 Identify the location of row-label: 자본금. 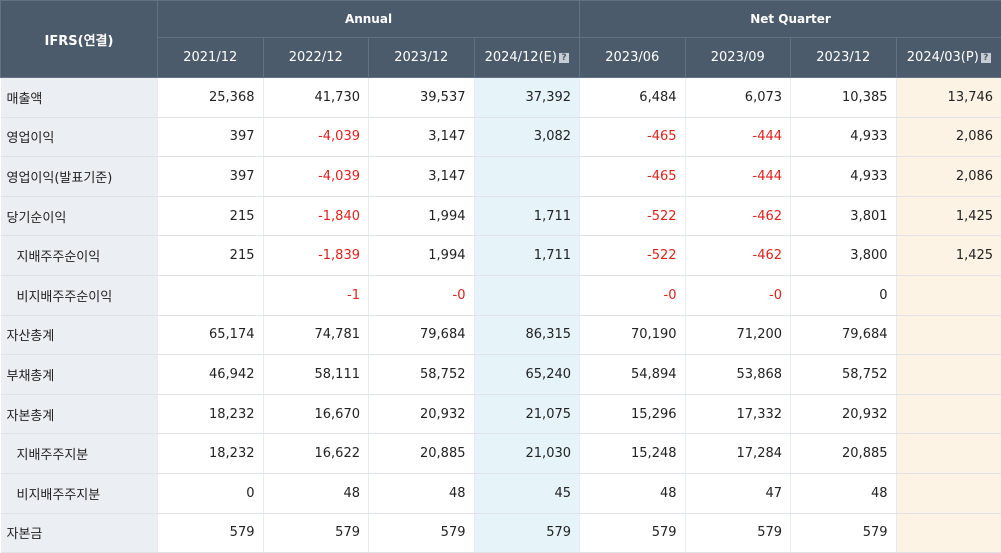
(79, 533).